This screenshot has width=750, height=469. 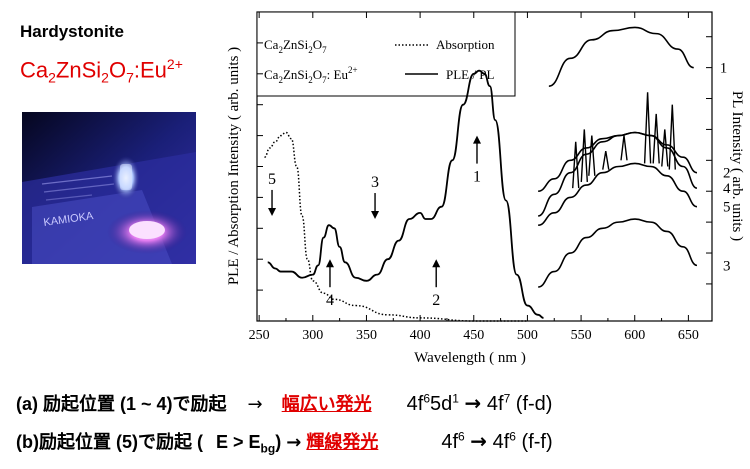 I want to click on y-axis-label-right: PL Intensity ( arb. units ), so click(x=737, y=166).